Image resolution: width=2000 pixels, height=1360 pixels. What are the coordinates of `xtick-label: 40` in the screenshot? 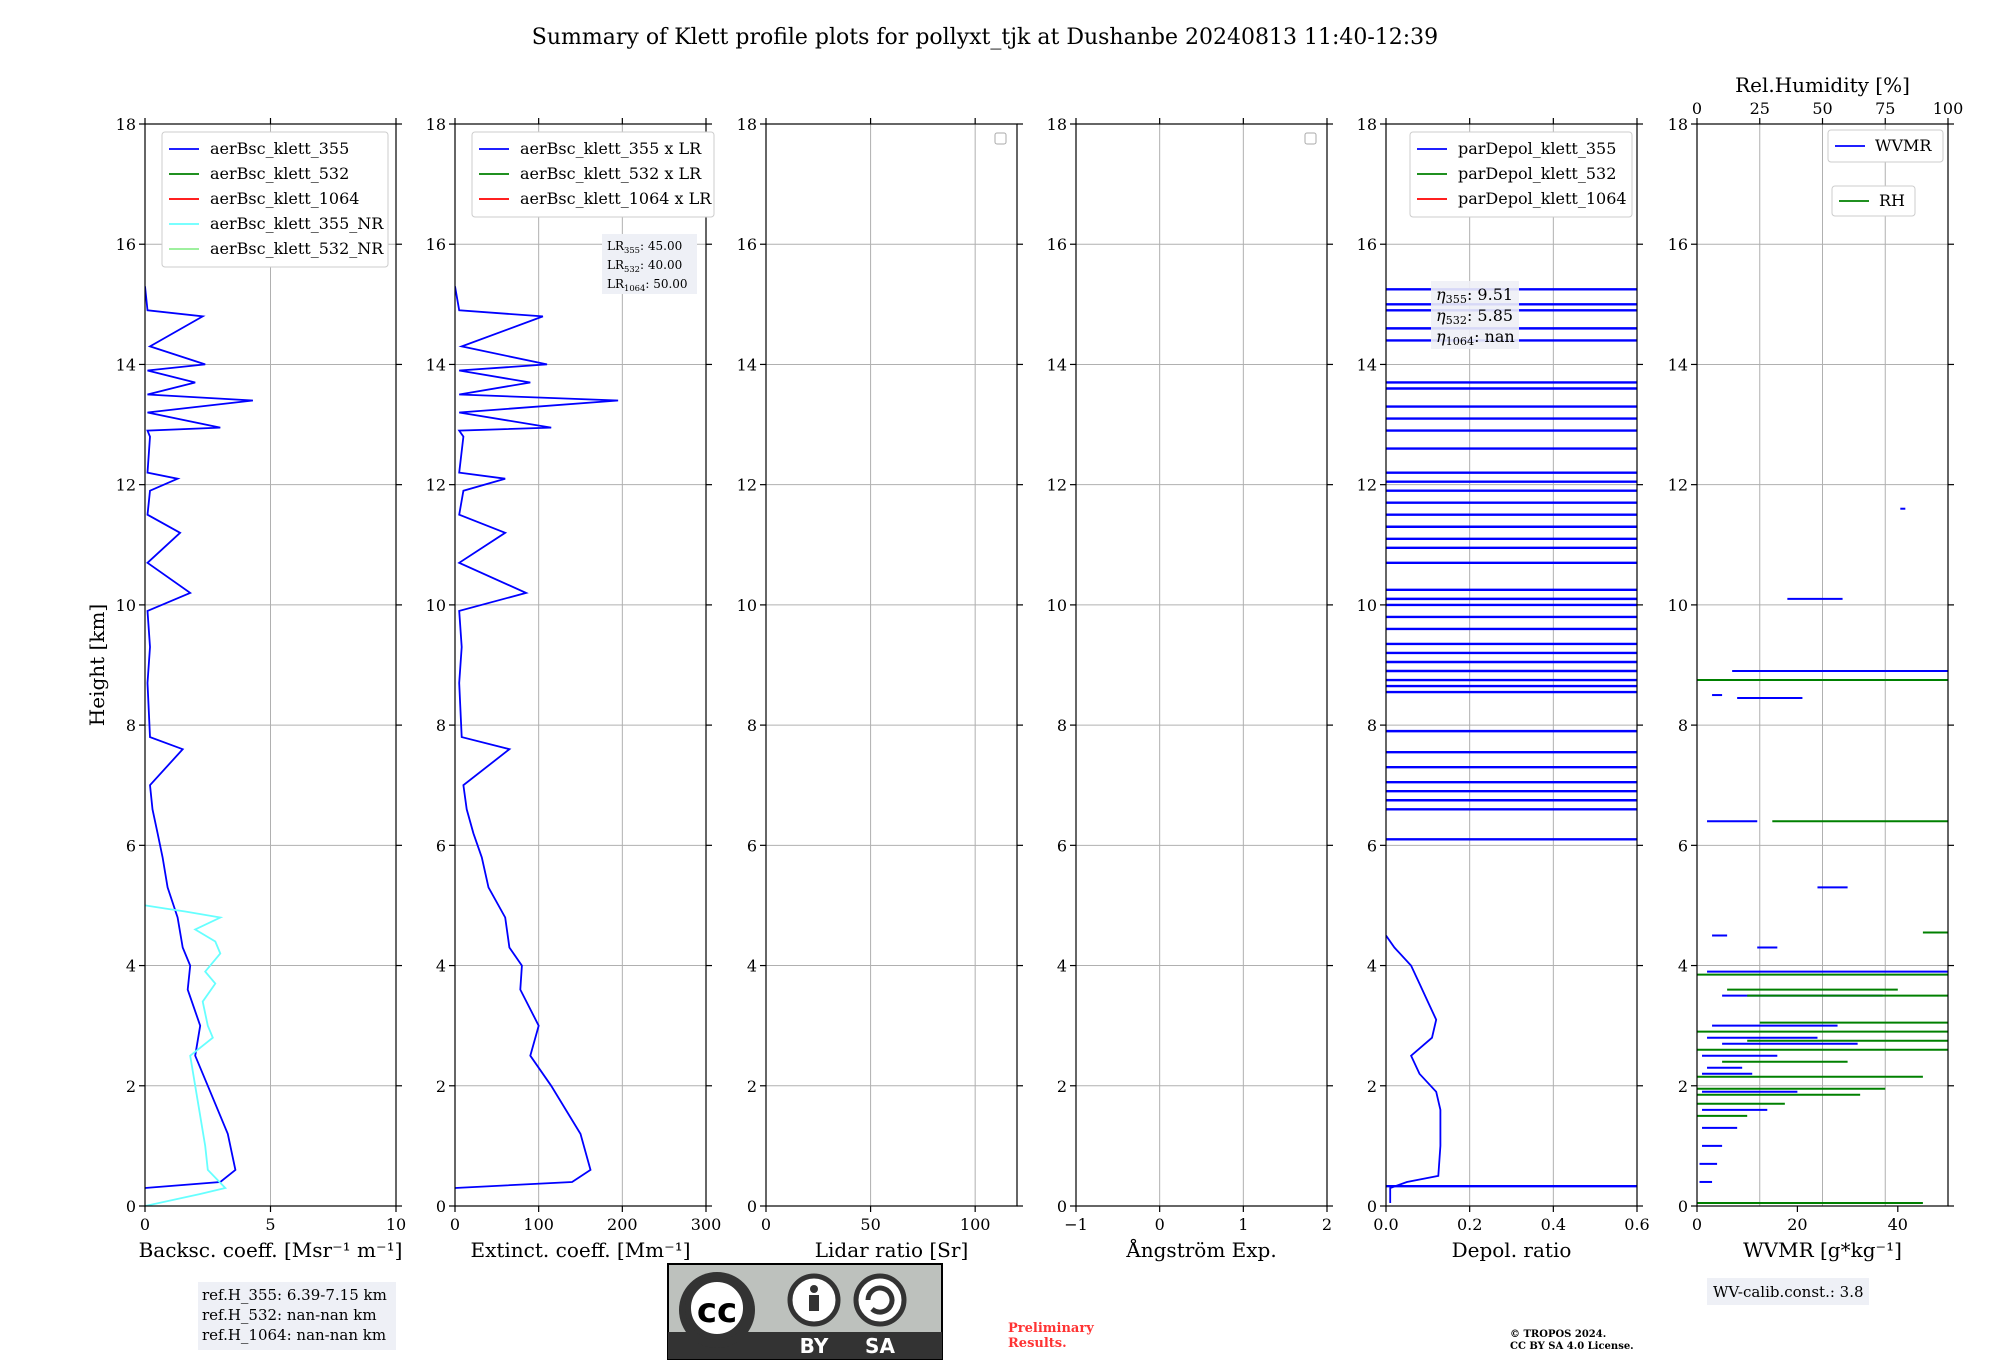 It's located at (1898, 1224).